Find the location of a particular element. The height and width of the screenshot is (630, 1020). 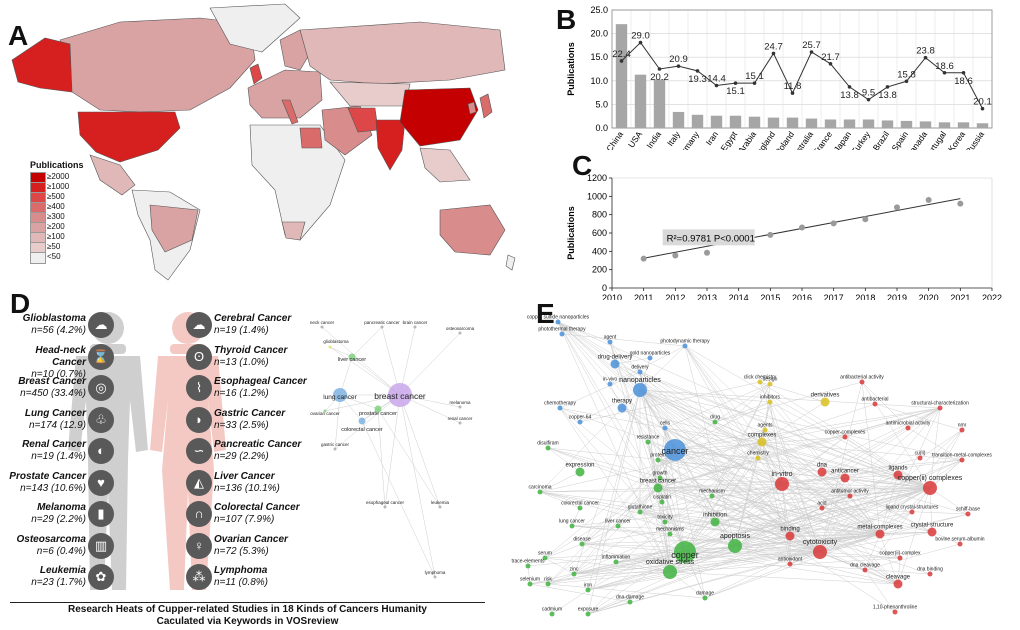

map-south-africa is located at coordinates (293, 231).